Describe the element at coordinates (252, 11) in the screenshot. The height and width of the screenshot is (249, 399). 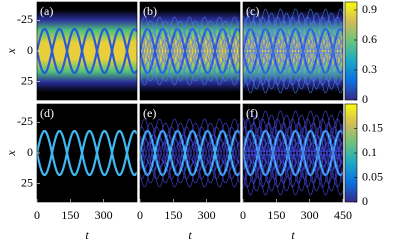
I see `panel-label: (c)` at that location.